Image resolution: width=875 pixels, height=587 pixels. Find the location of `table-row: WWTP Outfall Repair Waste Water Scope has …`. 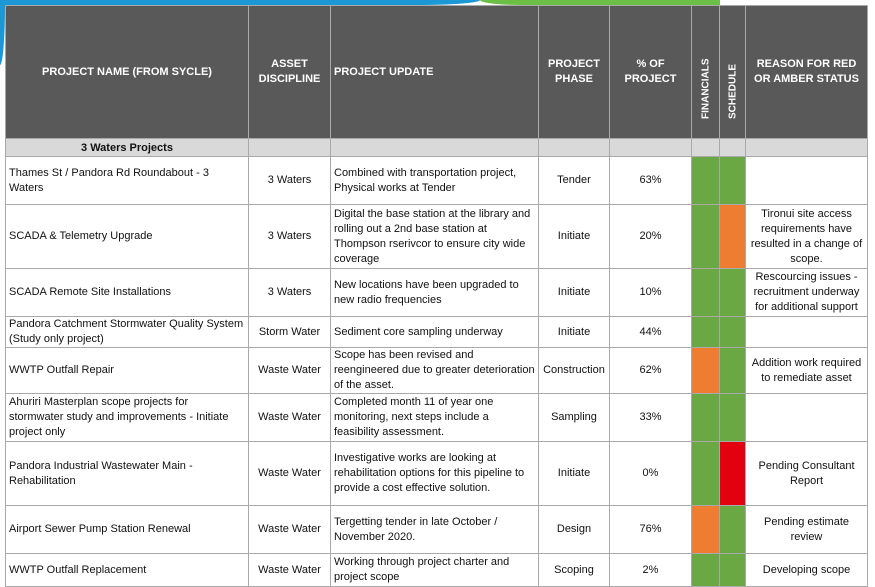

table-row: WWTP Outfall Repair Waste Water Scope has … is located at coordinates (436, 370).